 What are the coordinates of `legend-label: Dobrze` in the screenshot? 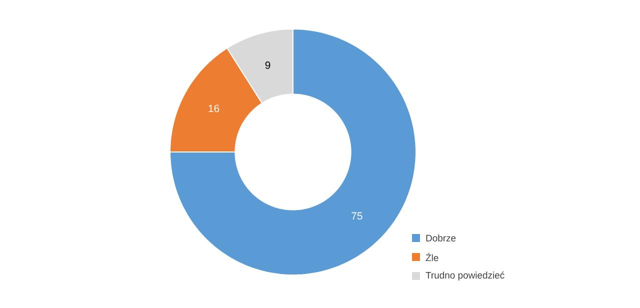 It's located at (441, 238).